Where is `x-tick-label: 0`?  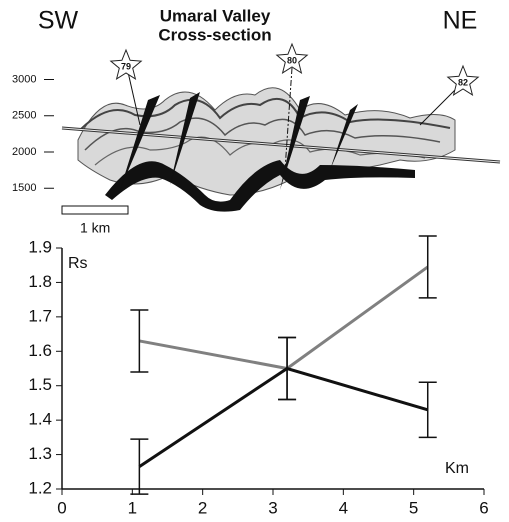 x-tick-label: 0 is located at coordinates (61, 507).